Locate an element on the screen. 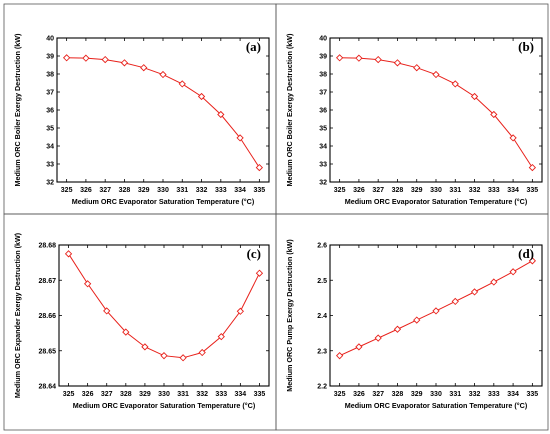 Image resolution: width=550 pixels, height=434 pixels. panel-label: (c) is located at coordinates (254, 253).